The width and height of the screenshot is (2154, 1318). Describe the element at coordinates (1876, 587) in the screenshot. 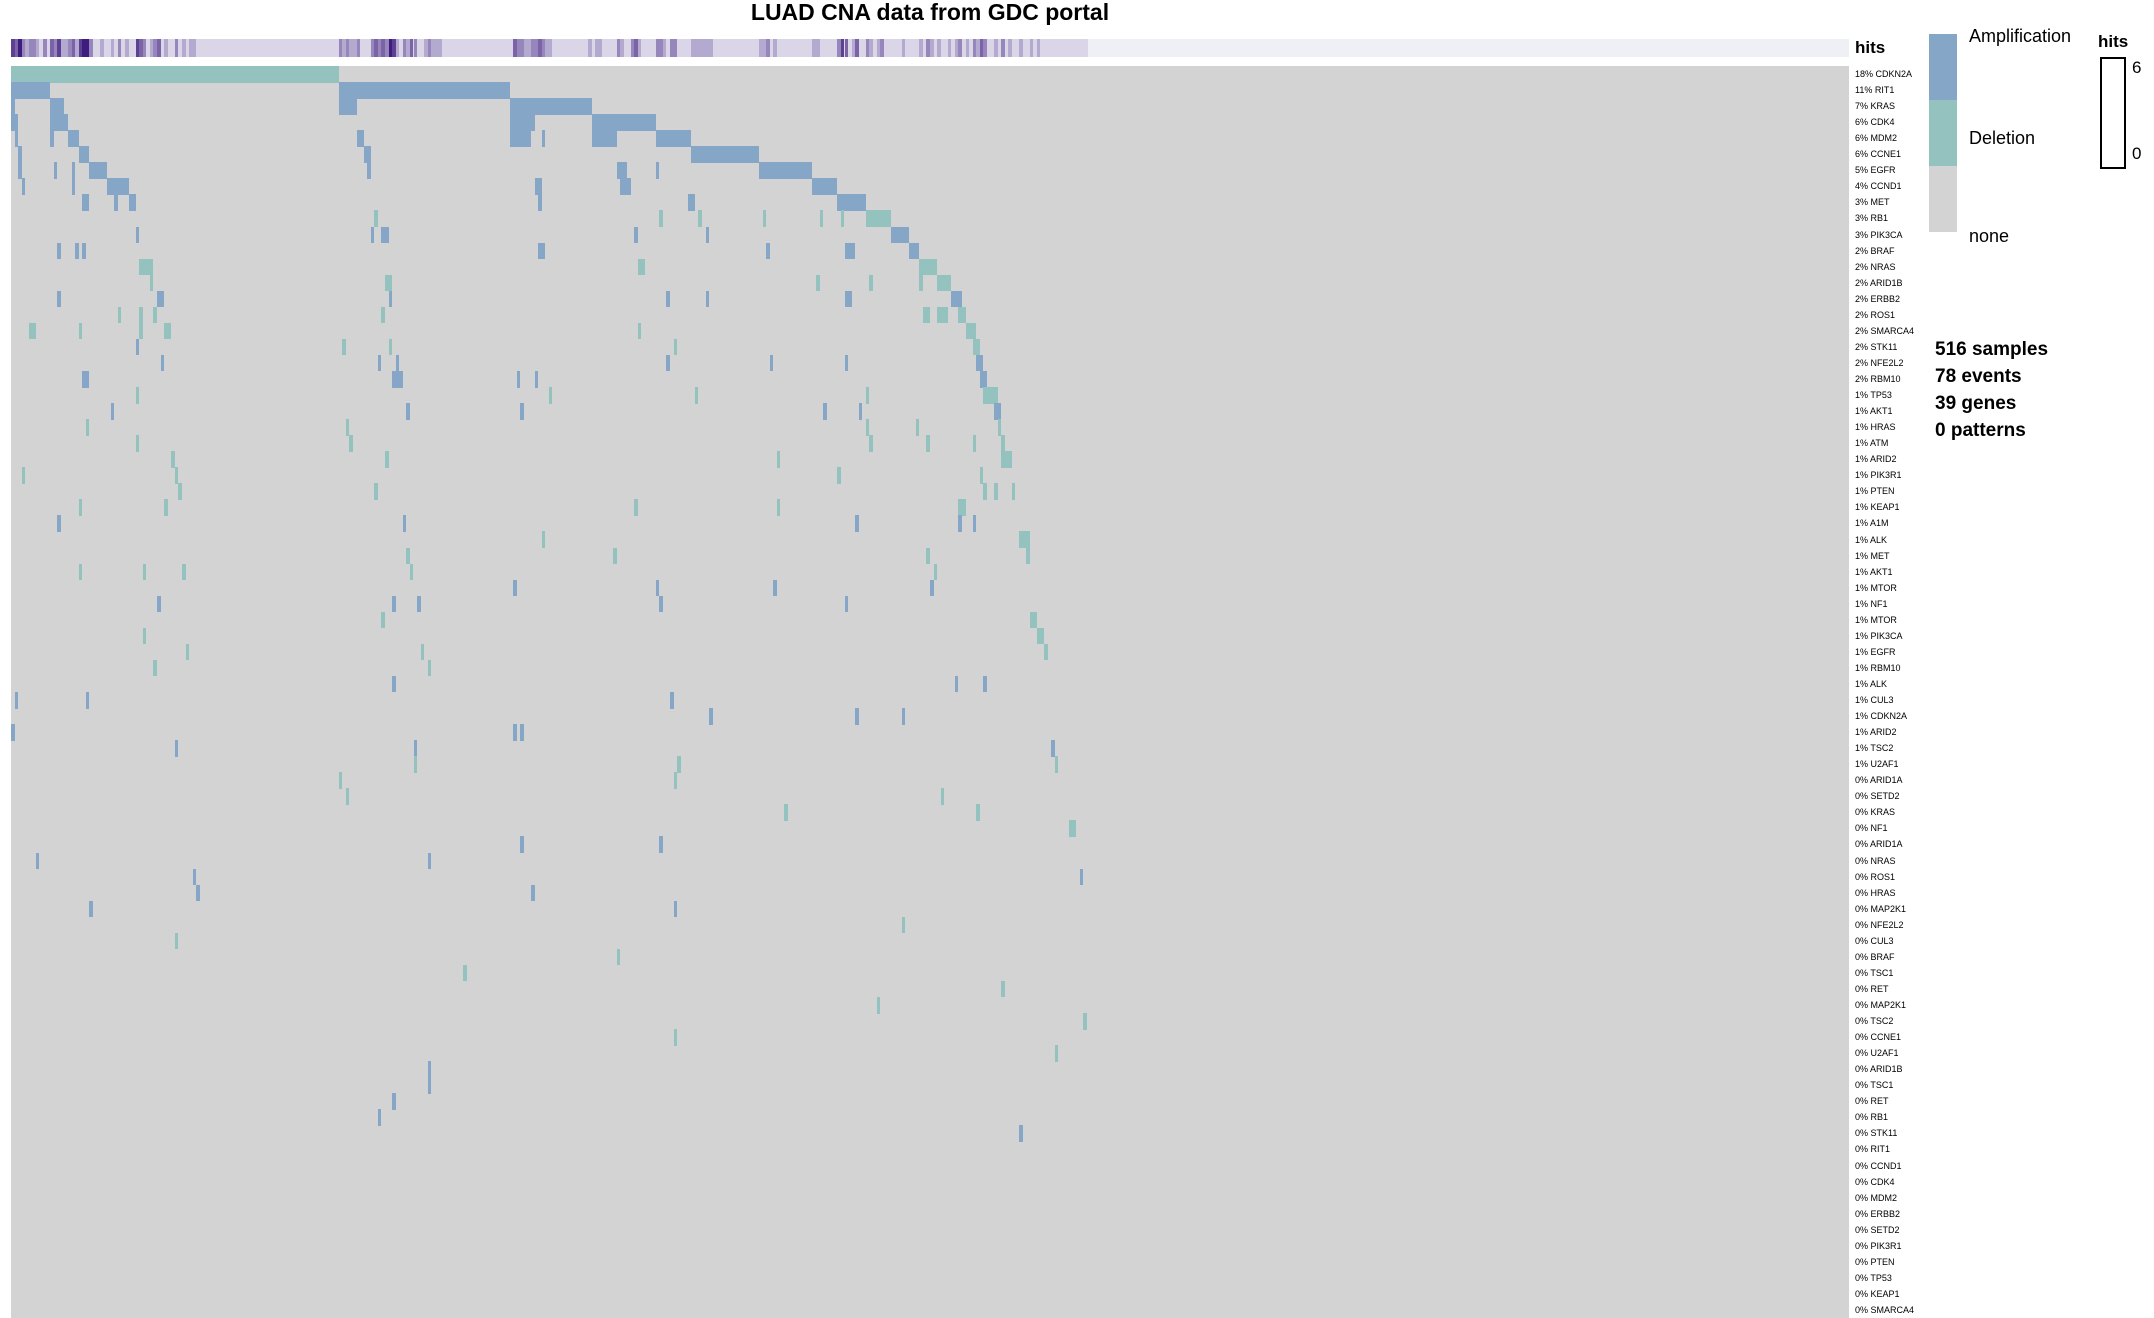

I see `row-label: 1% MTOR` at that location.